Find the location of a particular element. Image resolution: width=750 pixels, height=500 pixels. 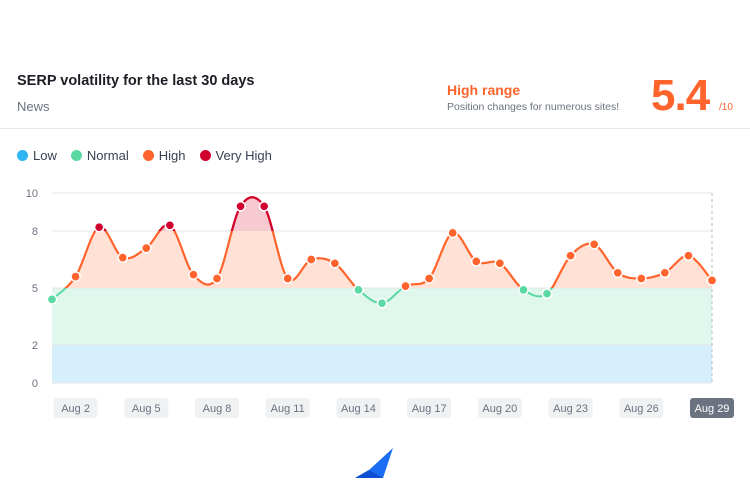

x-tick-label: Aug 17 is located at coordinates (429, 409).